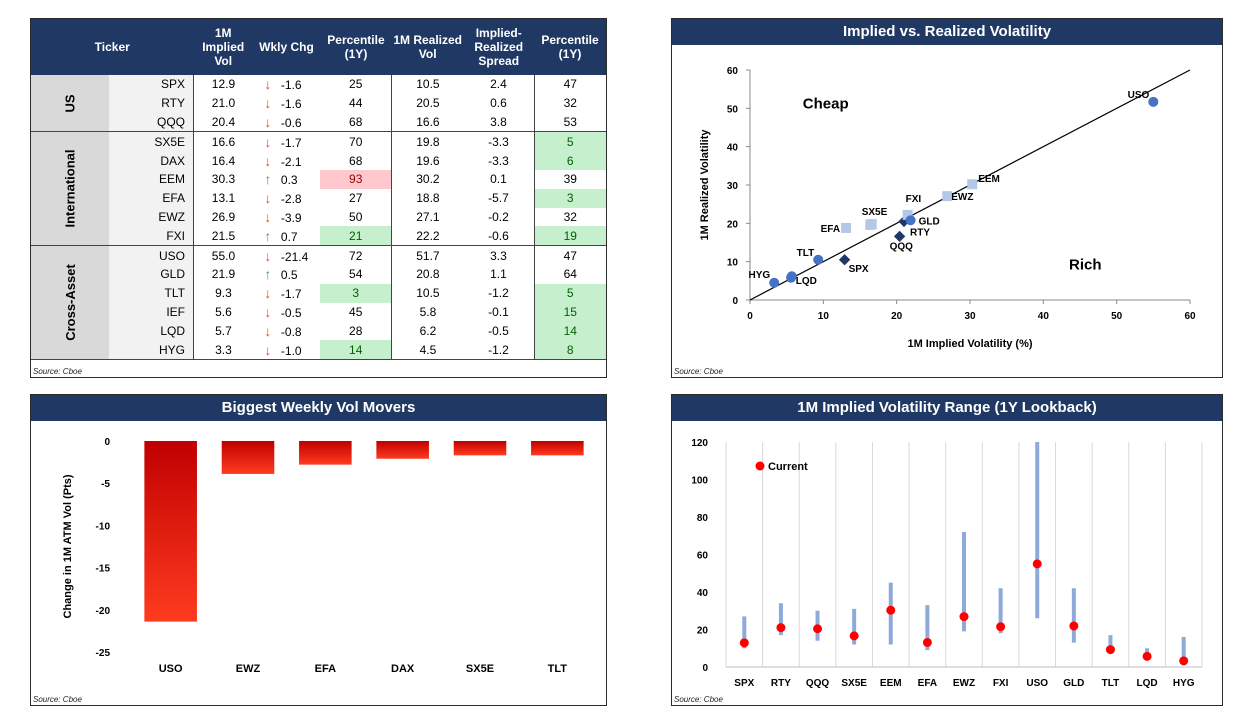 Image resolution: width=1258 pixels, height=718 pixels. I want to click on implied-vol-cell: 21.5, so click(222, 236).